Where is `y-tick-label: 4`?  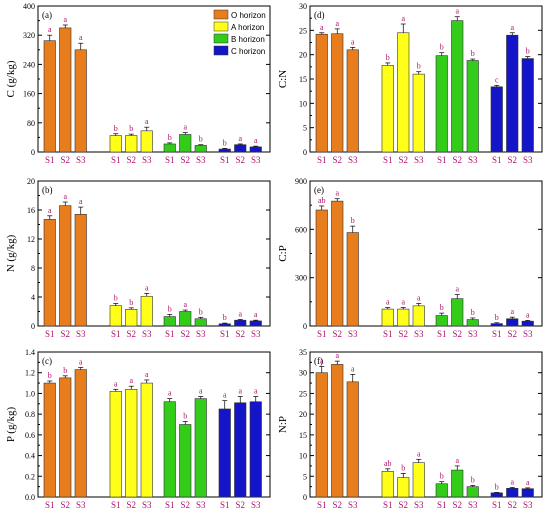
y-tick-label: 4 is located at coordinates (33, 297).